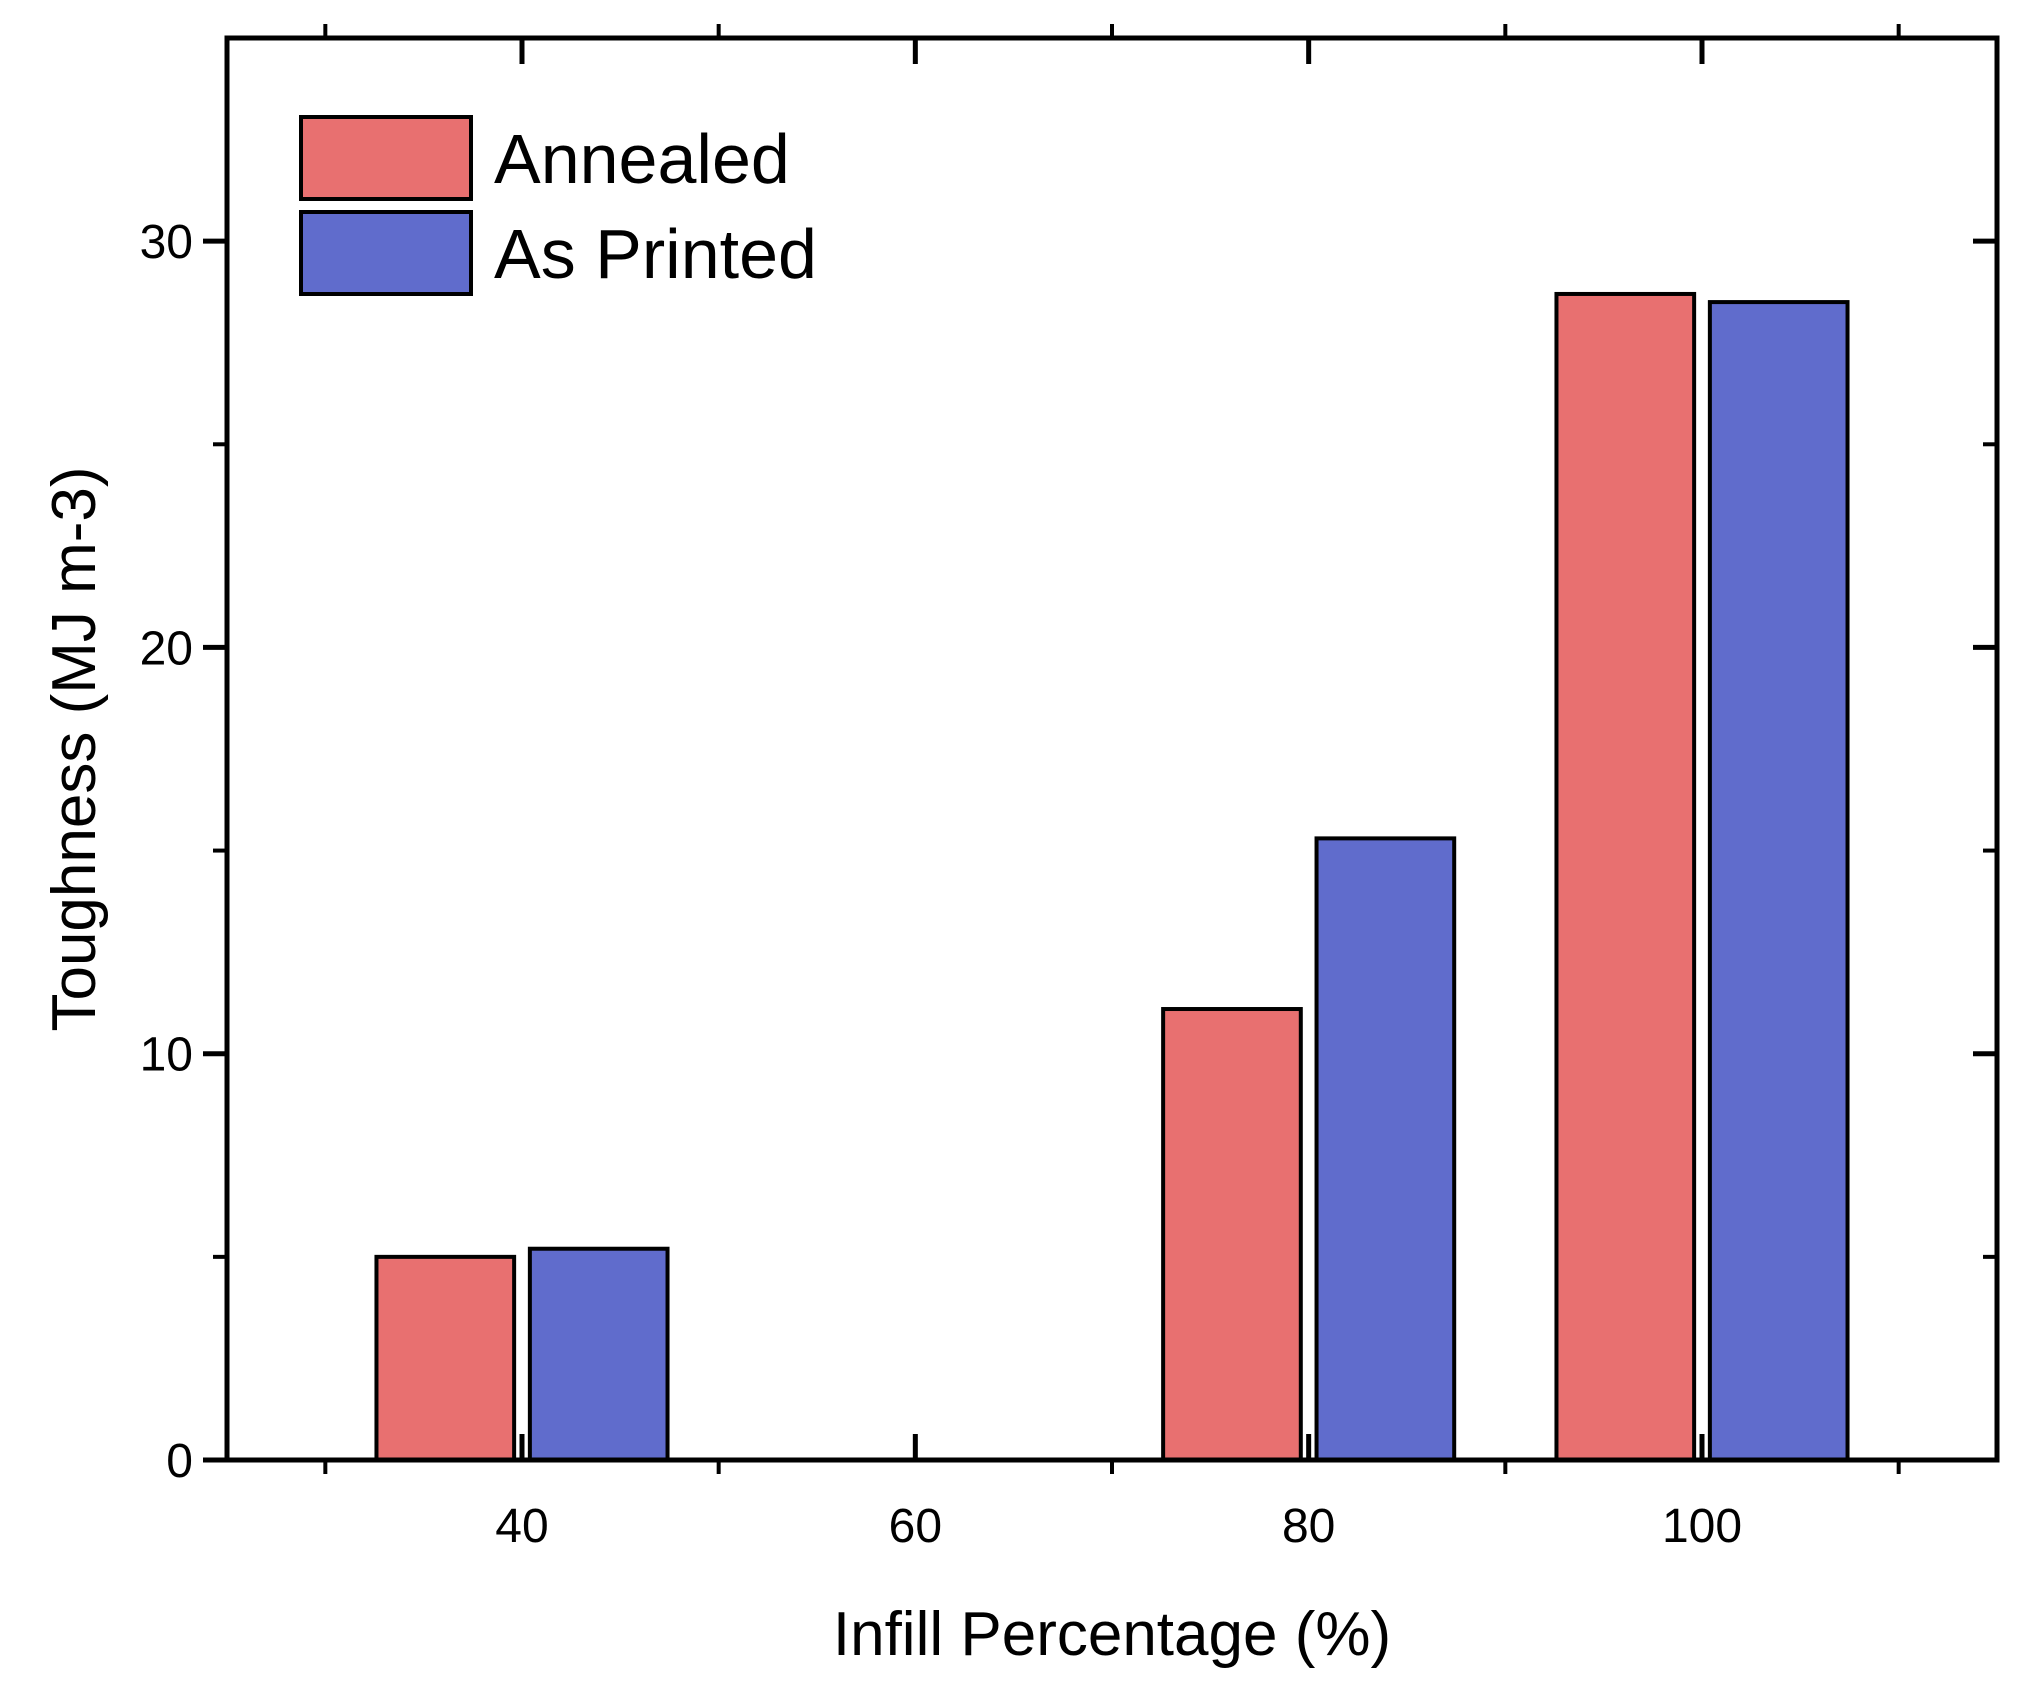 This screenshot has height=1691, width=2019. I want to click on x-axis-title: Infill Percentage (%), so click(1112, 1634).